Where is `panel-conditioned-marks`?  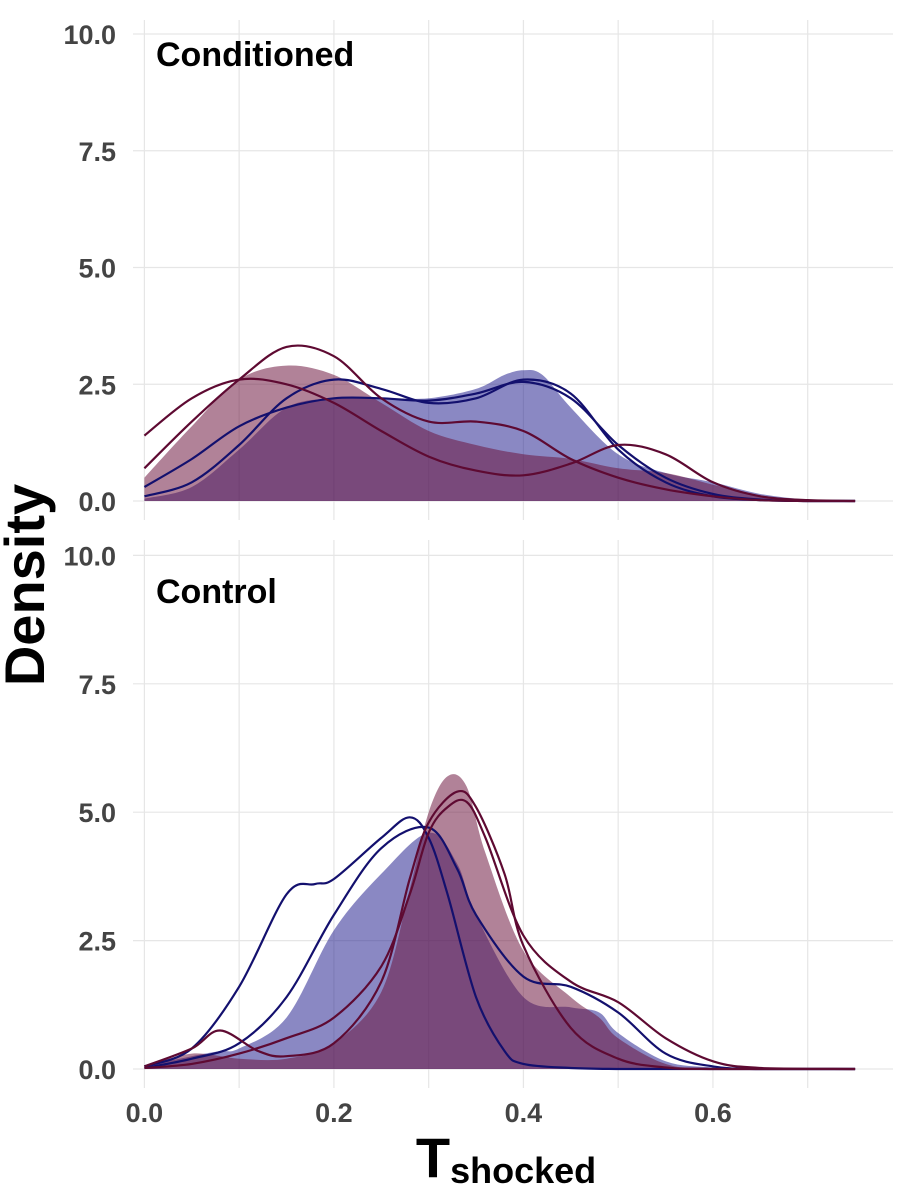 panel-conditioned-marks is located at coordinates (499, 423).